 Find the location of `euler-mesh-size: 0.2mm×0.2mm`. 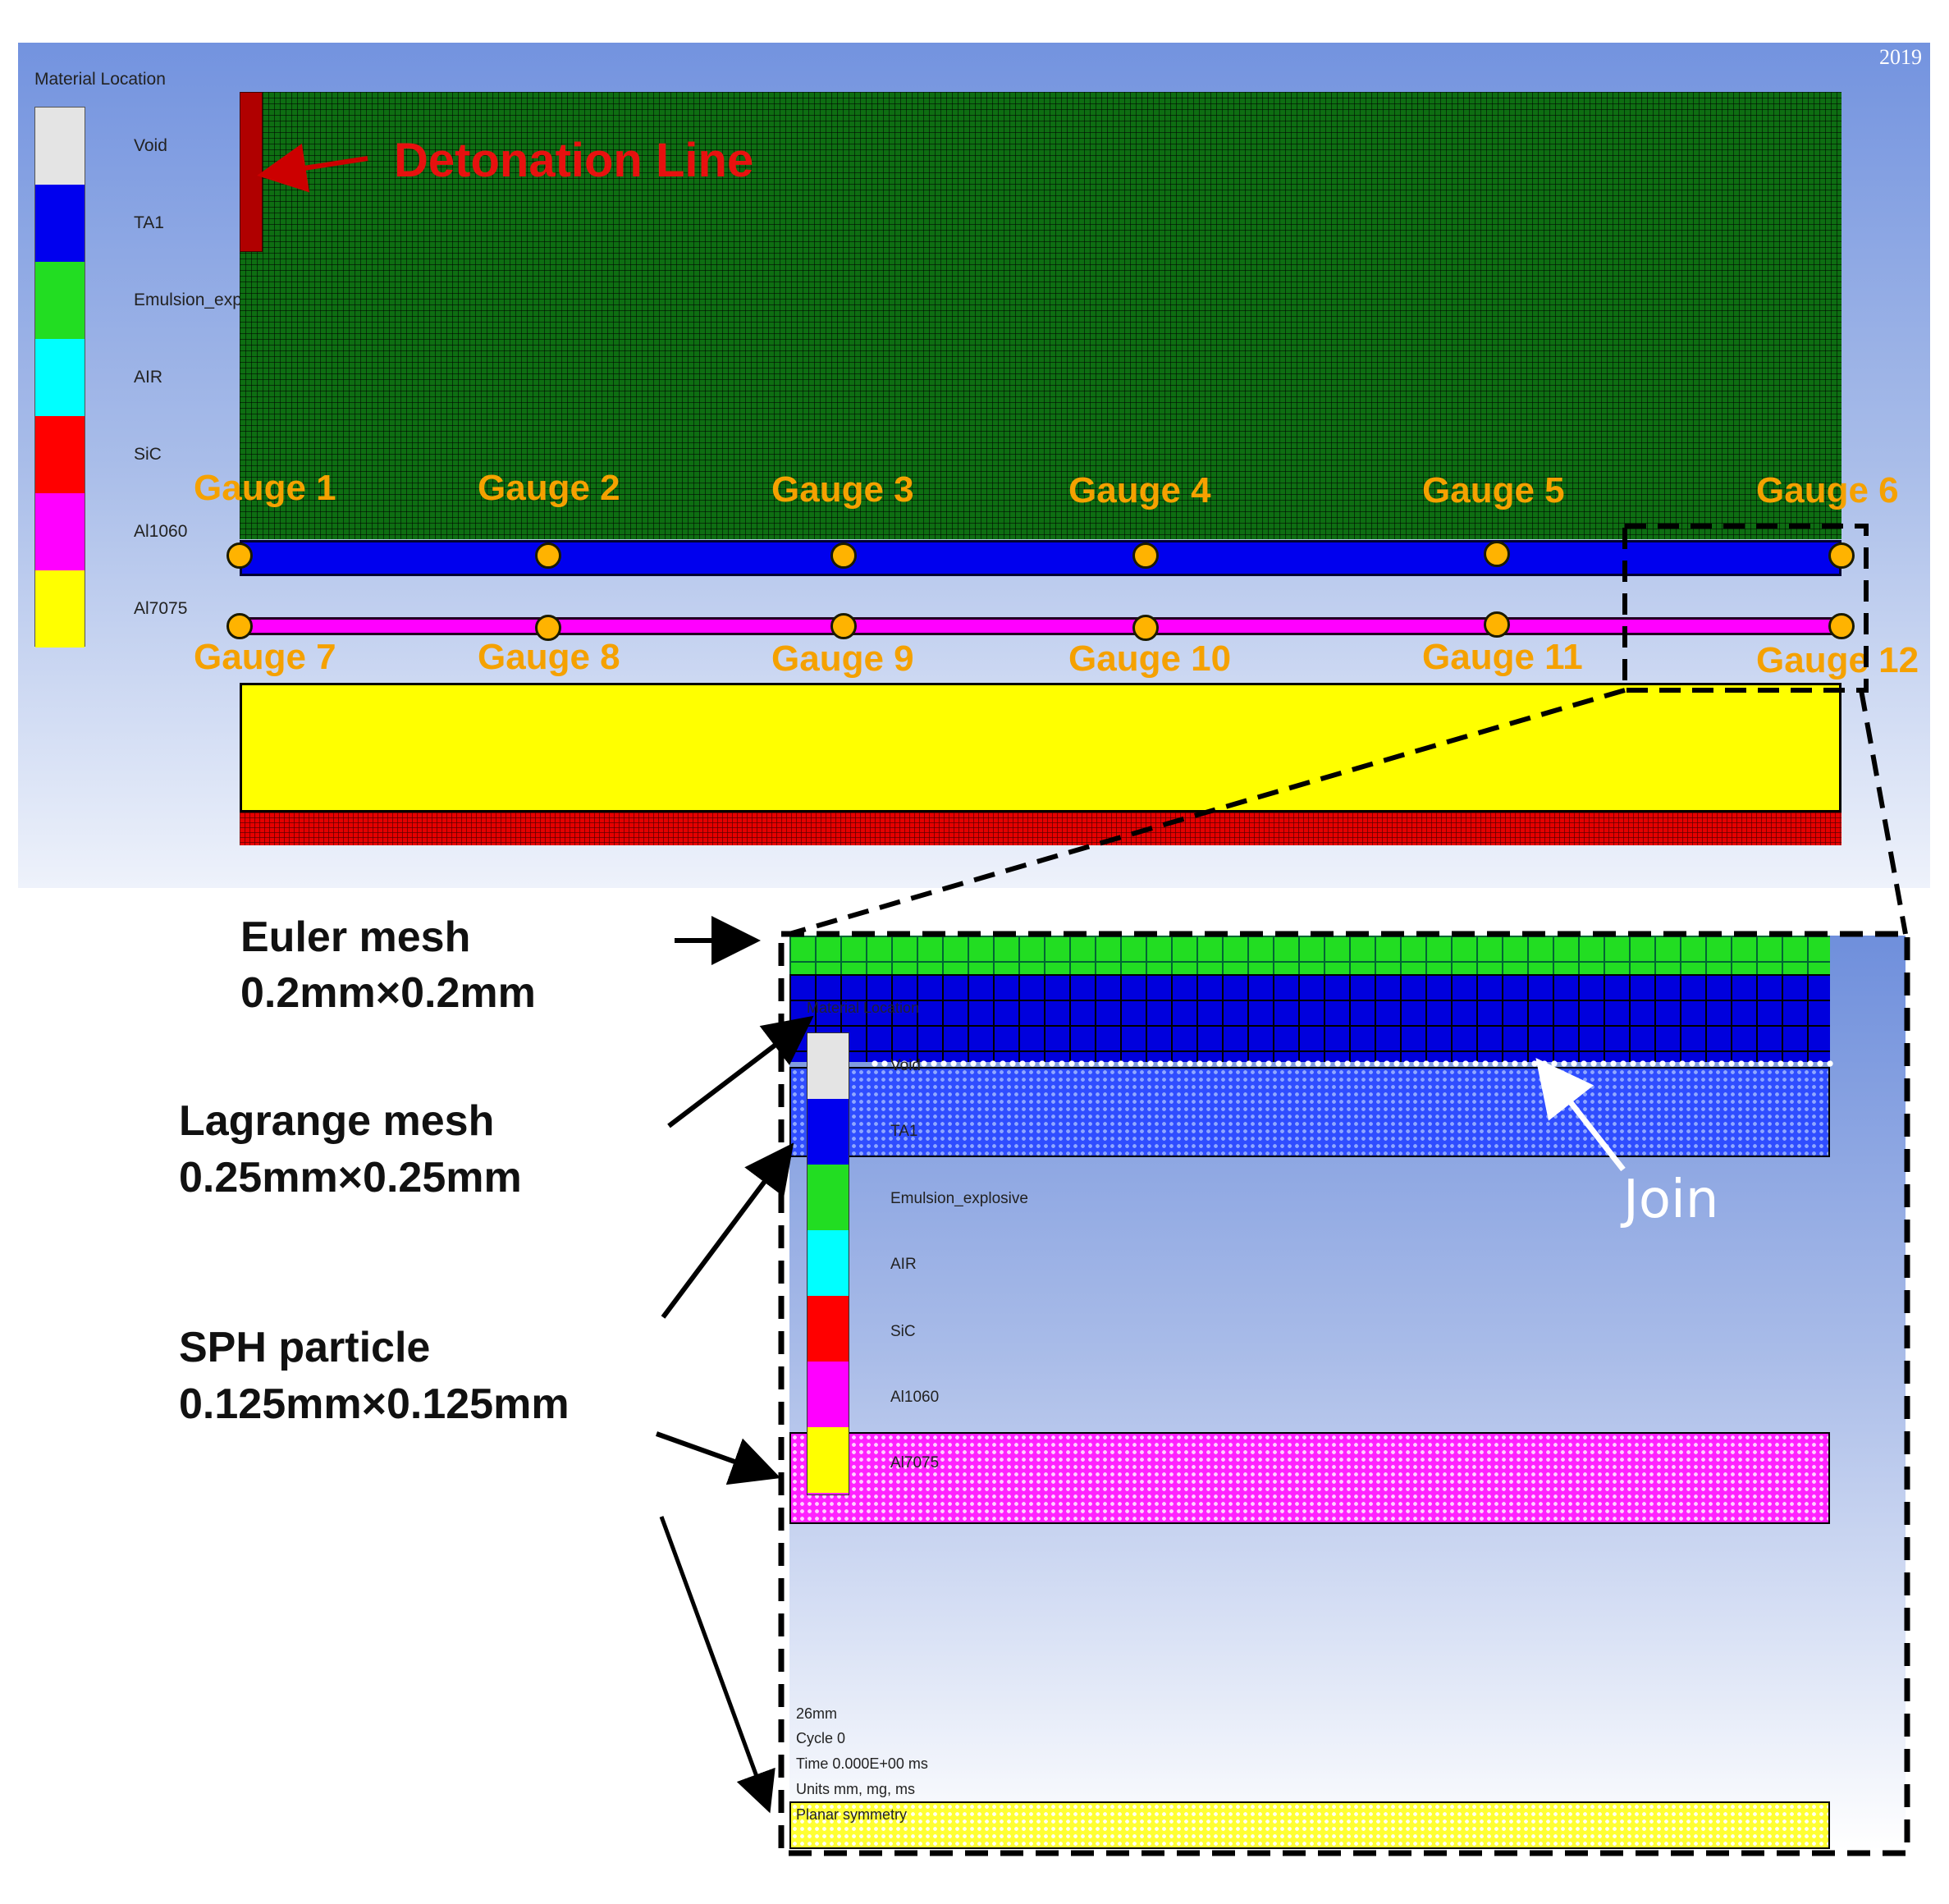

euler-mesh-size: 0.2mm×0.2mm is located at coordinates (388, 993).